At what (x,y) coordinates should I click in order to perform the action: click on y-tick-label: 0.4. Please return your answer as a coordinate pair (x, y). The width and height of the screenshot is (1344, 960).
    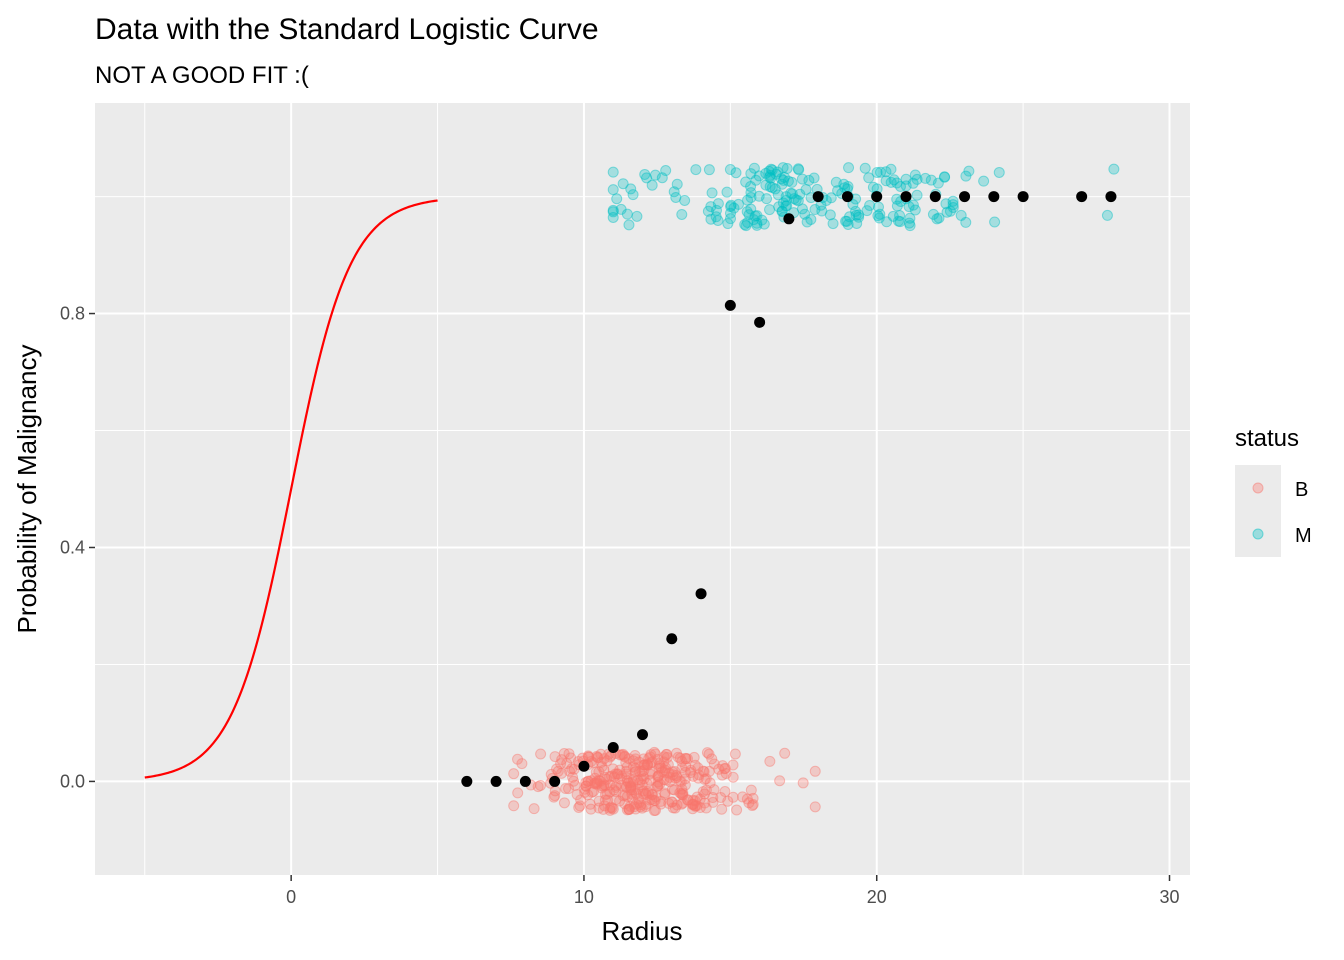
    Looking at the image, I should click on (72, 547).